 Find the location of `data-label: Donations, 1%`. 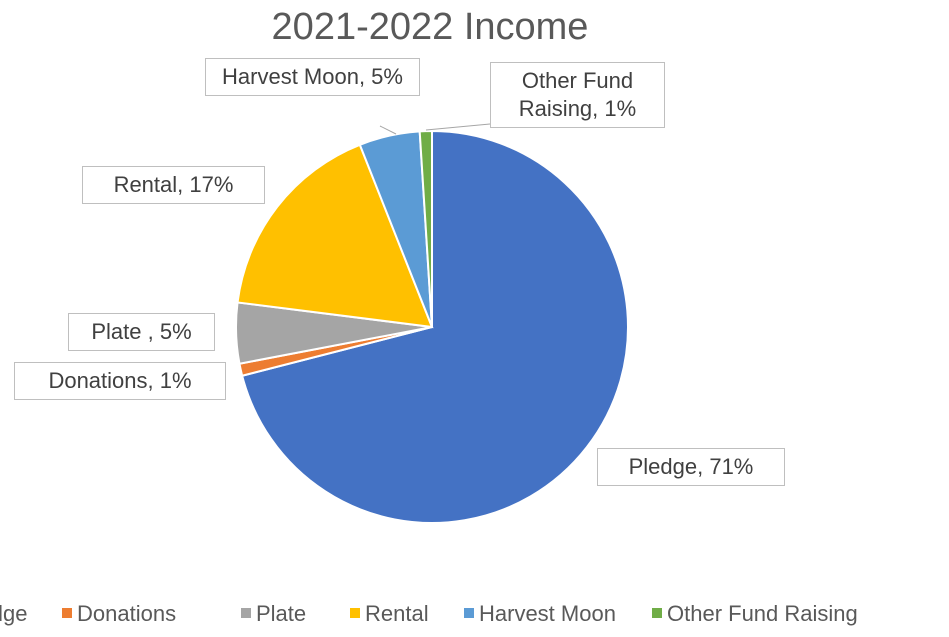

data-label: Donations, 1% is located at coordinates (120, 381).